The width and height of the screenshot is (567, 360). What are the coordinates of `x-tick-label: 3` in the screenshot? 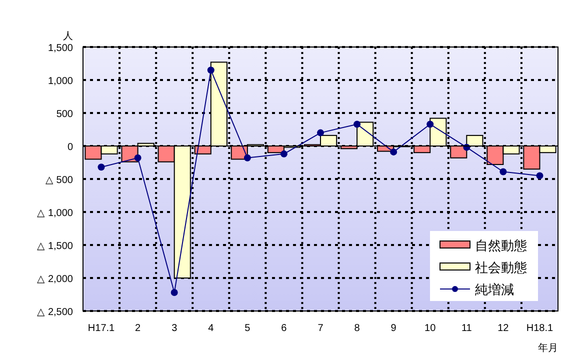 It's located at (175, 328).